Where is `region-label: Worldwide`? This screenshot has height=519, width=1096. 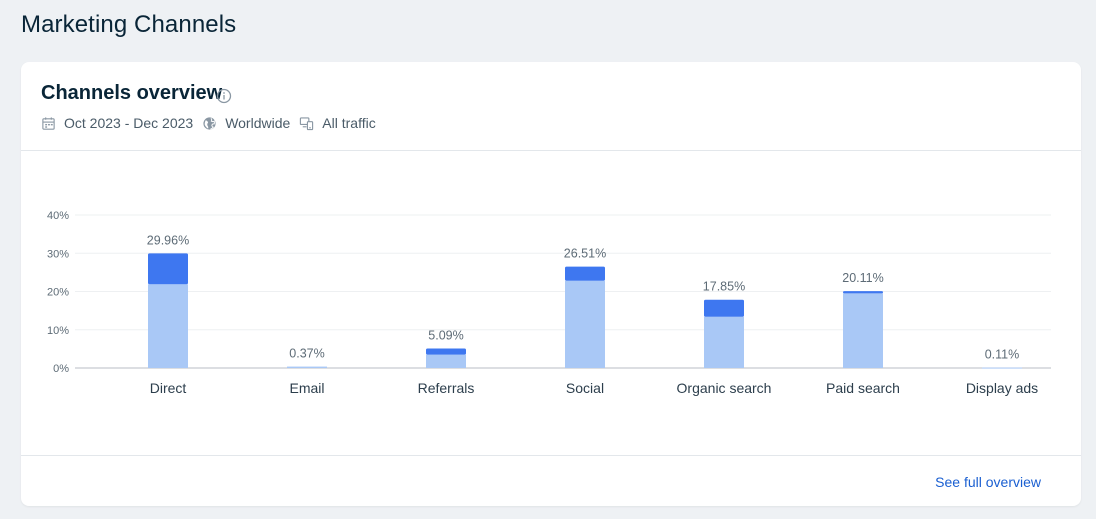 region-label: Worldwide is located at coordinates (258, 123).